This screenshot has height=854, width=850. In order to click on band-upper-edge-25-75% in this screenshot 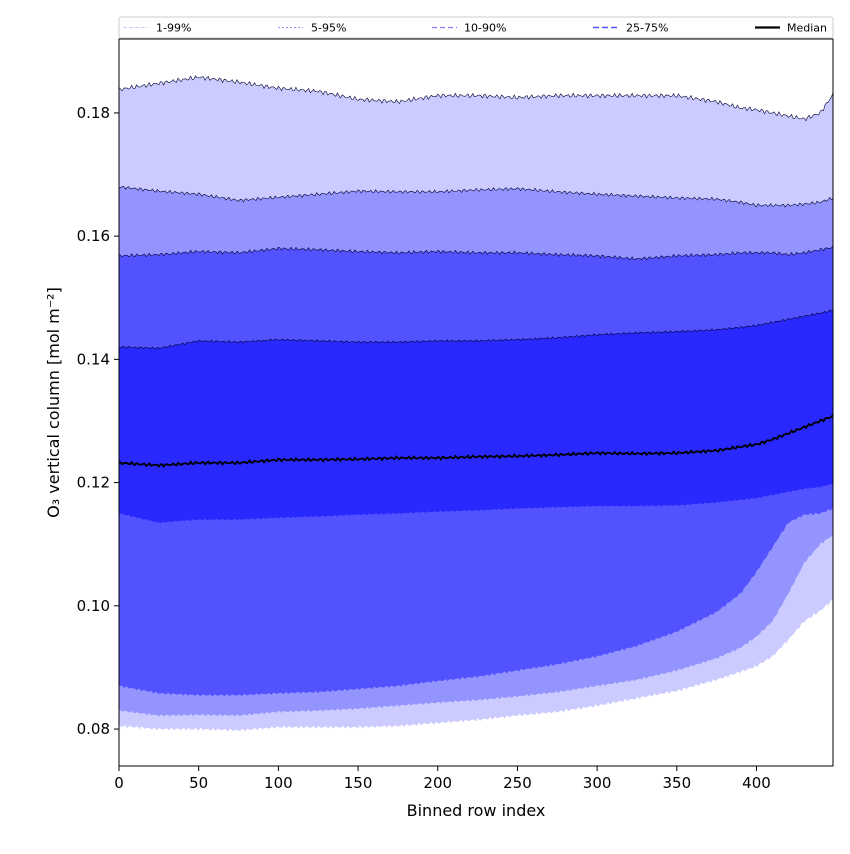, I will do `click(476, 329)`.